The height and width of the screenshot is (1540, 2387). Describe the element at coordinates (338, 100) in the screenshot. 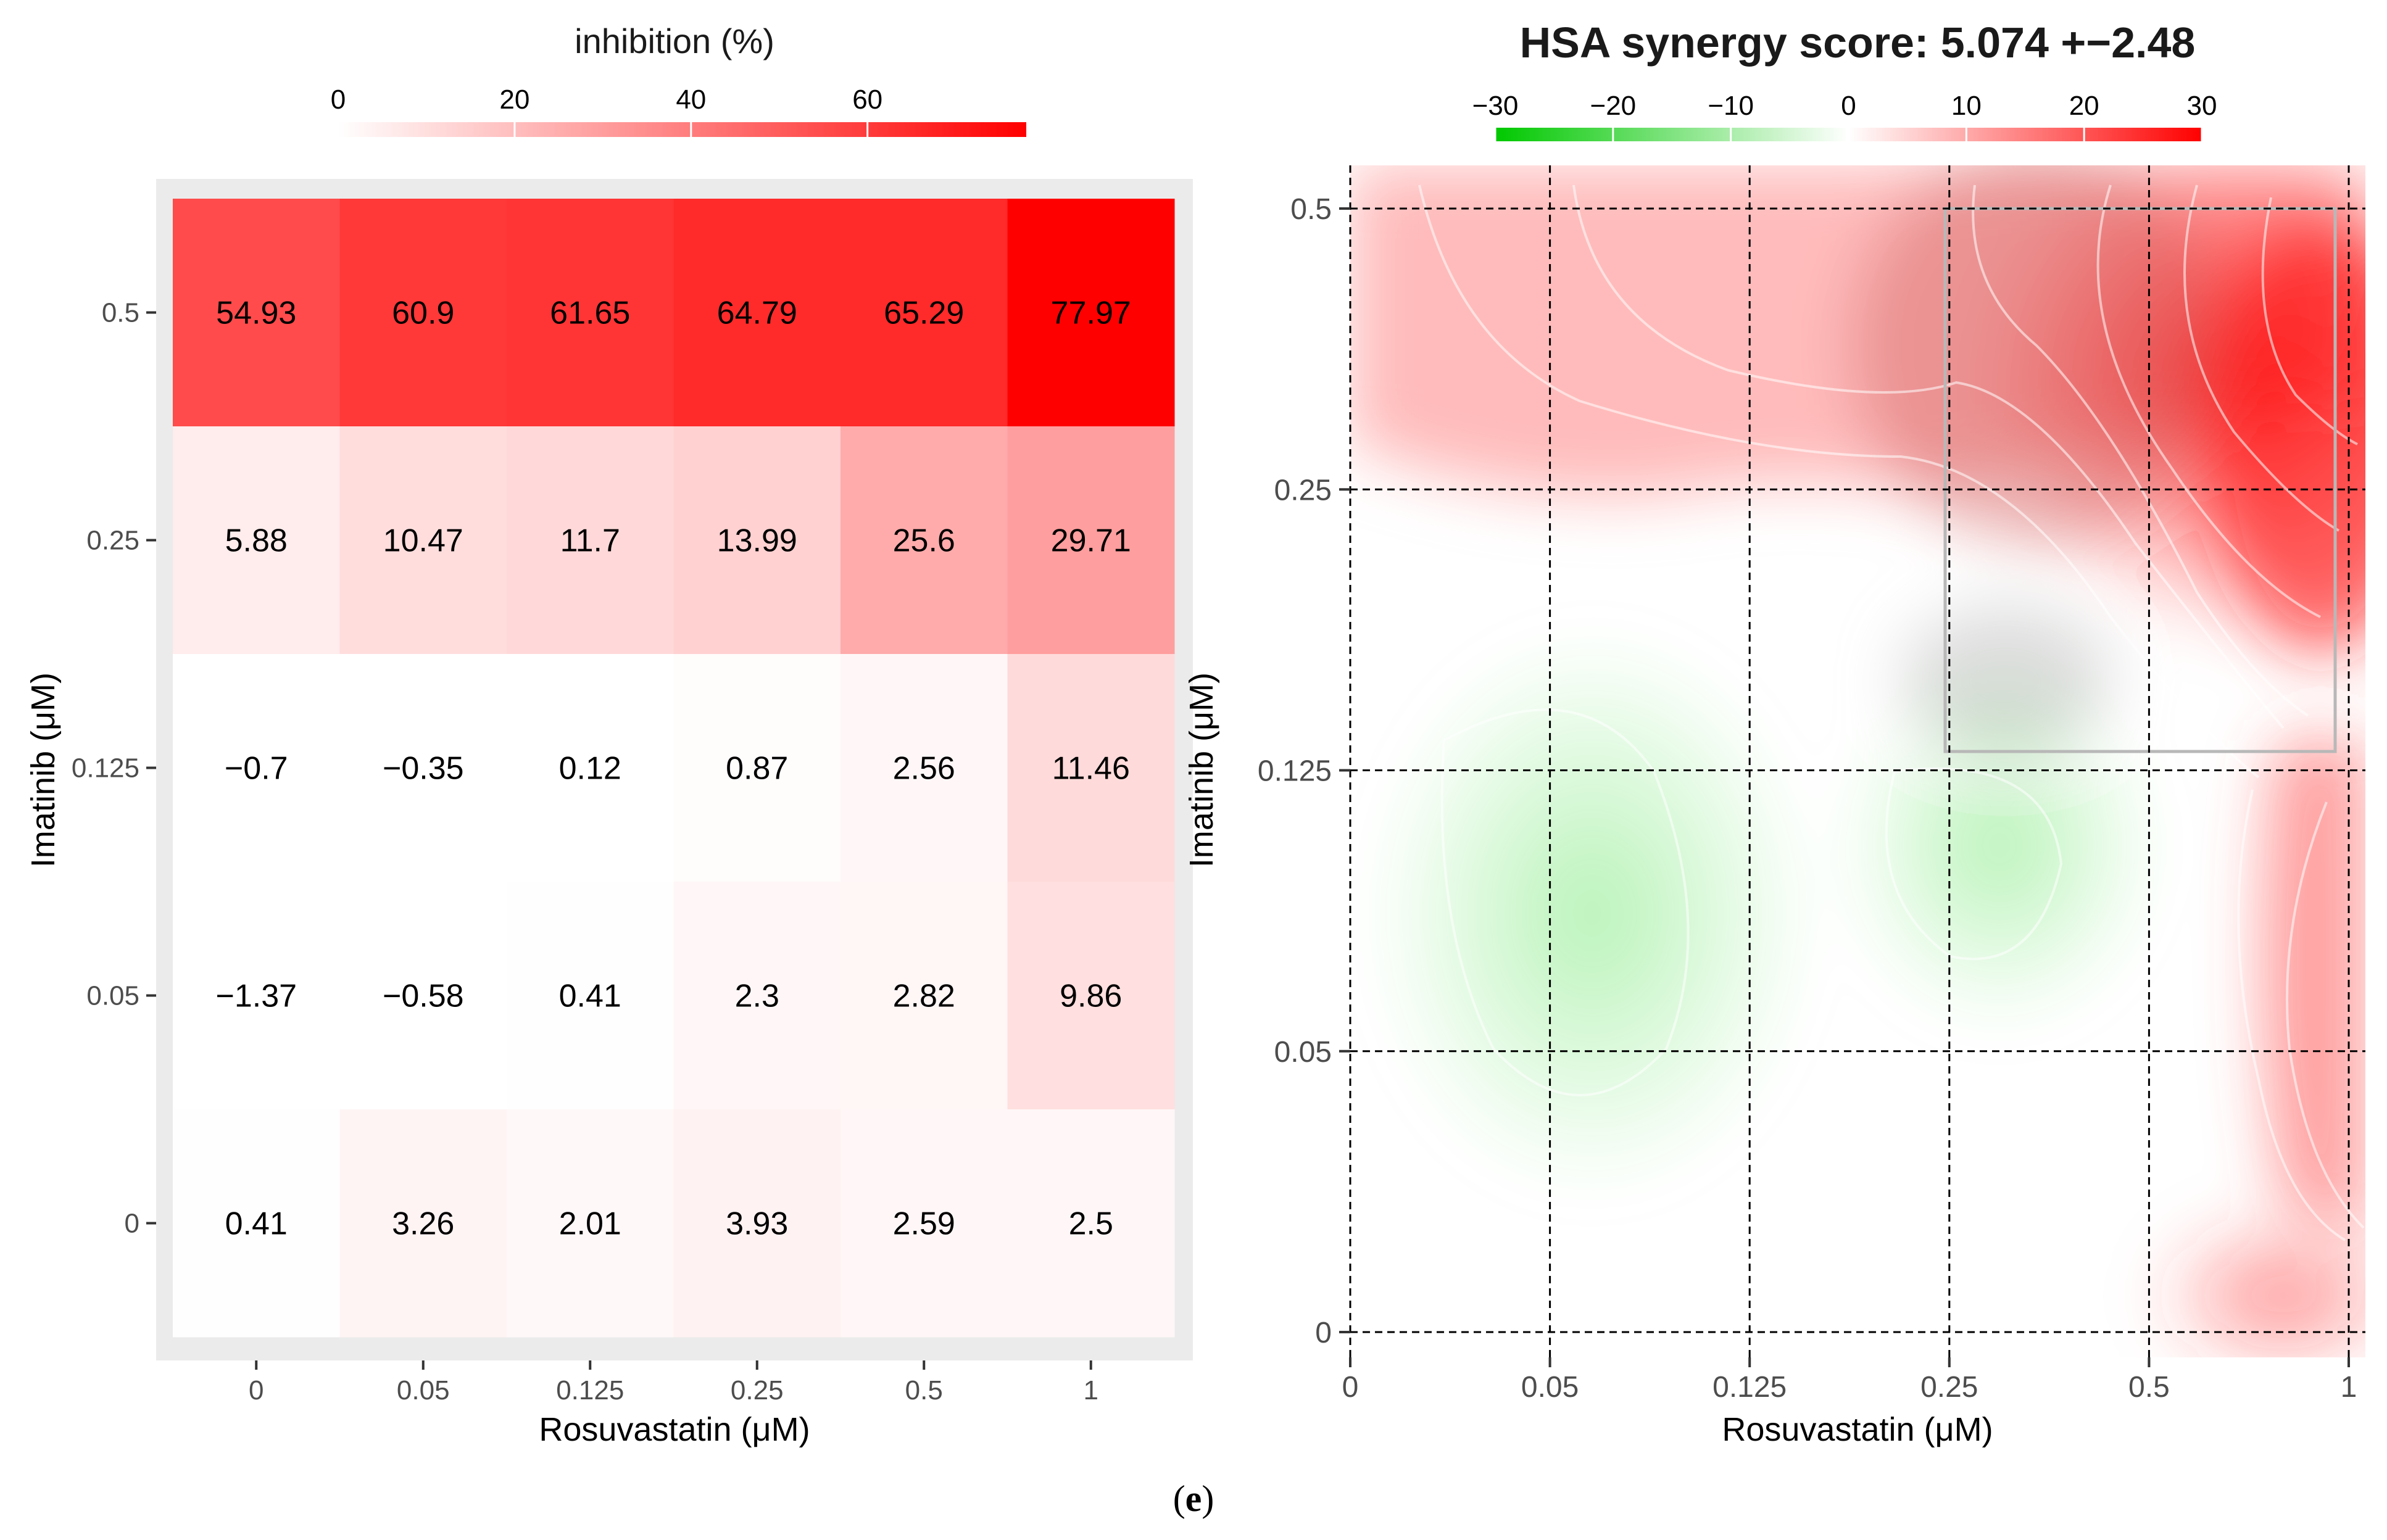

I see `inhibition-legend-tick-label: 0` at that location.